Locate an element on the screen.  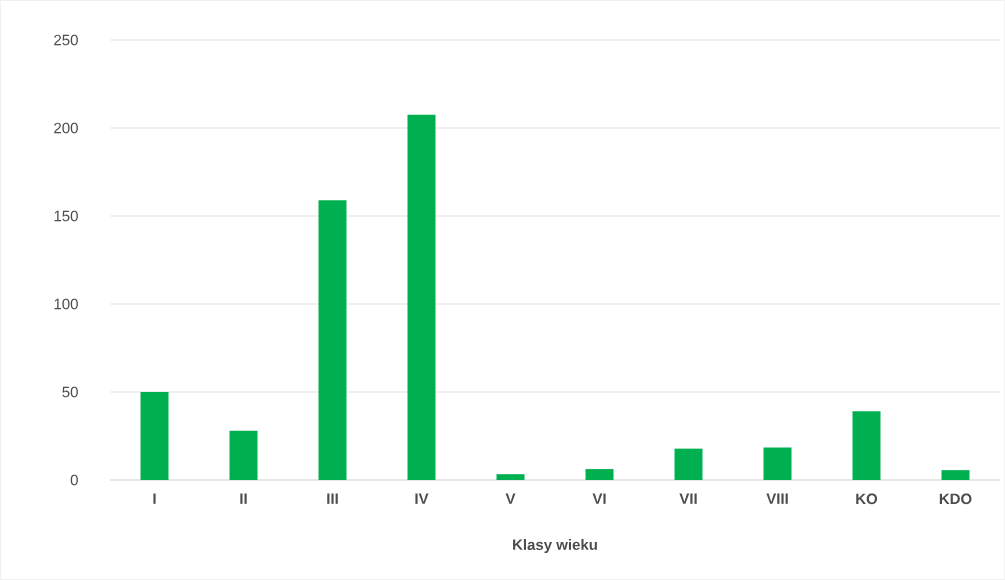
y-tick-label: 150 is located at coordinates (66, 216).